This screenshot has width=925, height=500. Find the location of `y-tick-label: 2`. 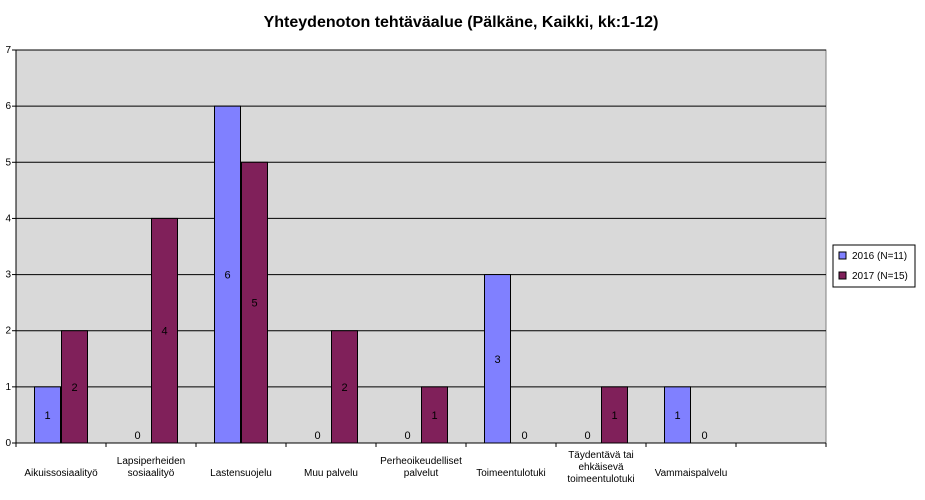

y-tick-label: 2 is located at coordinates (8, 331).